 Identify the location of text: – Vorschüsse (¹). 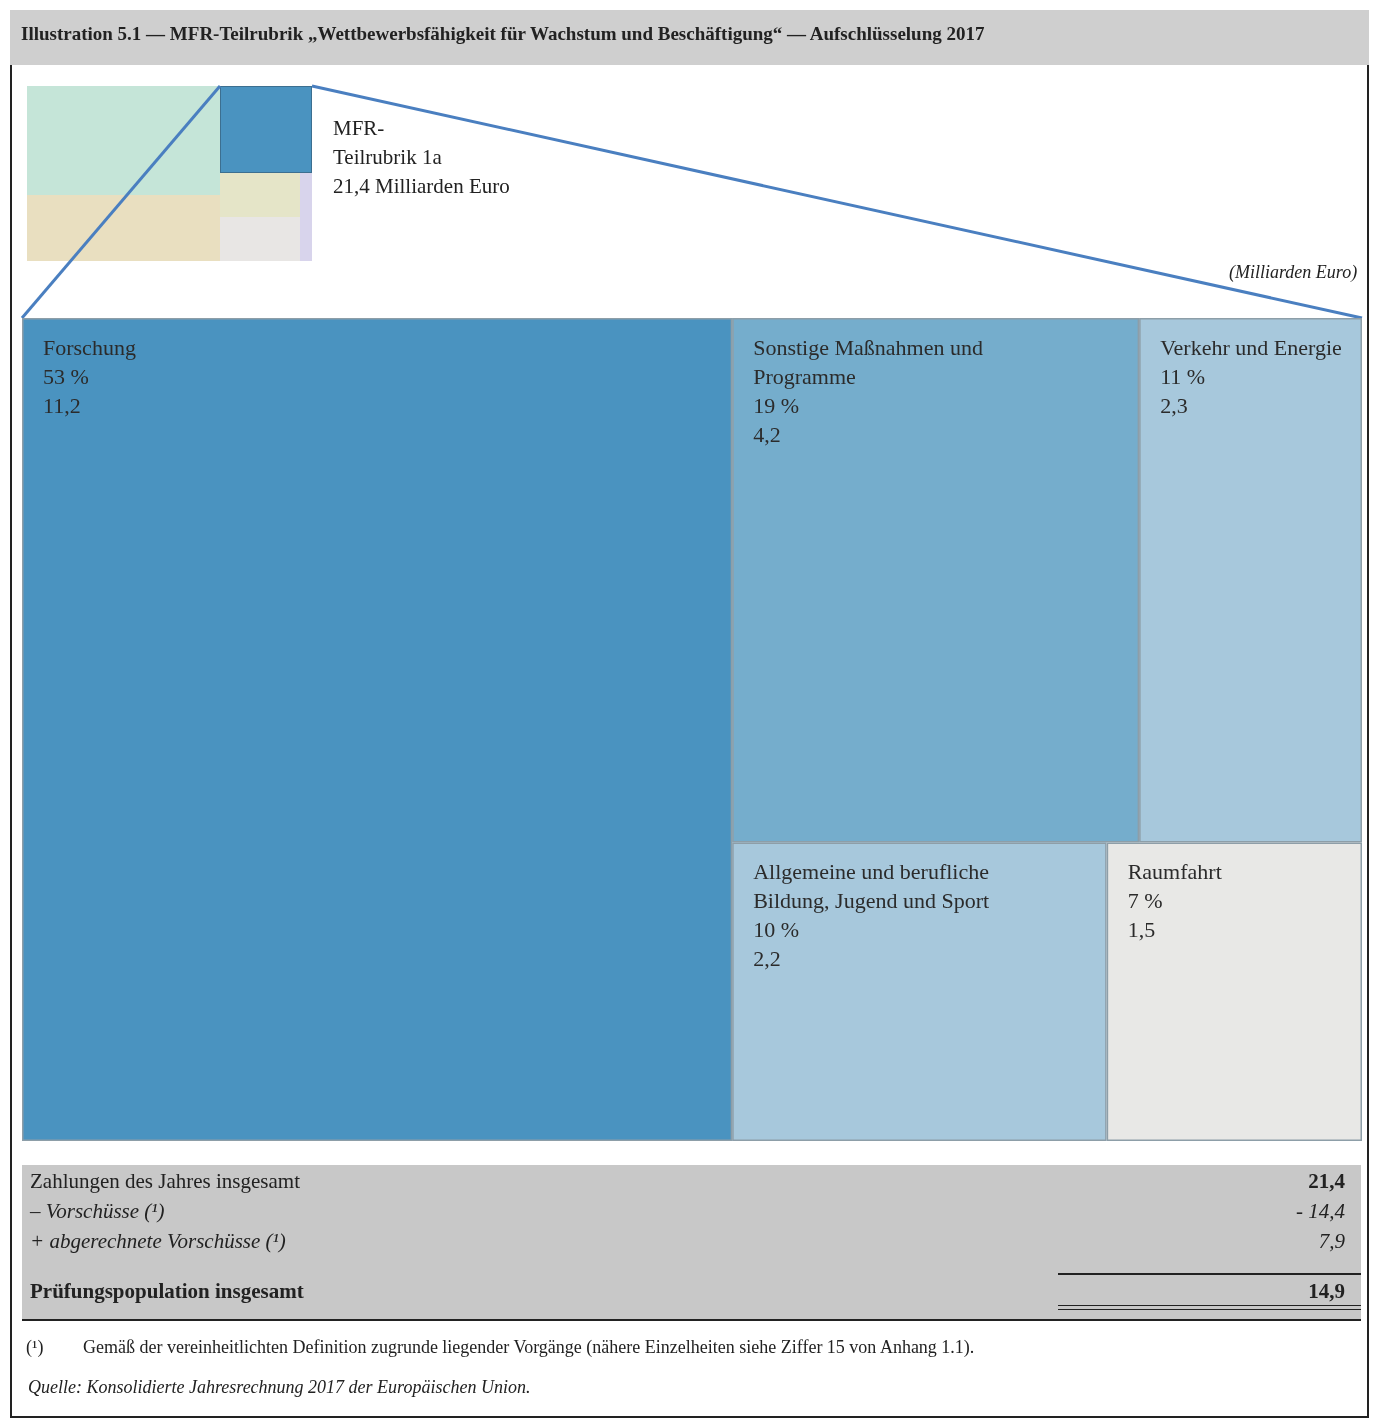
(97, 1211).